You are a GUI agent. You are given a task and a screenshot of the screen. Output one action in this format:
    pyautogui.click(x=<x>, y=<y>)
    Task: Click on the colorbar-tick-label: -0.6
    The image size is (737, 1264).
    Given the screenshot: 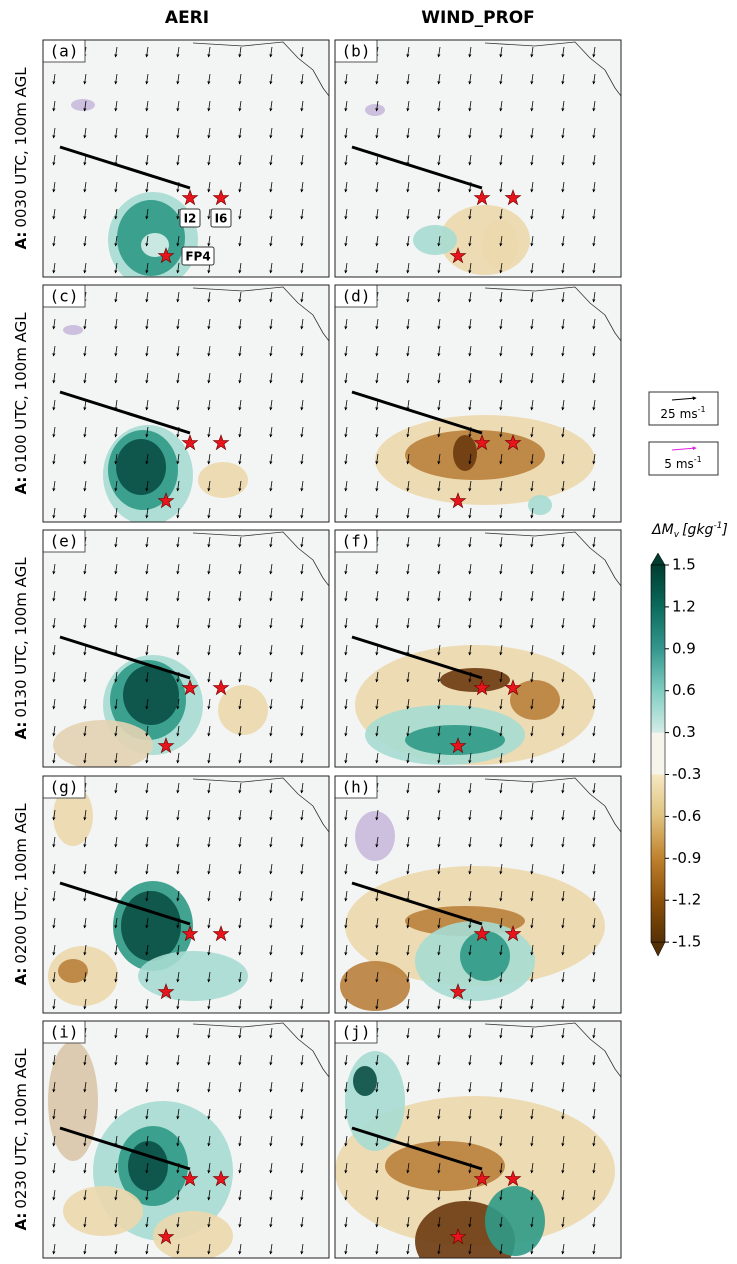 What is the action you would take?
    pyautogui.click(x=686, y=816)
    